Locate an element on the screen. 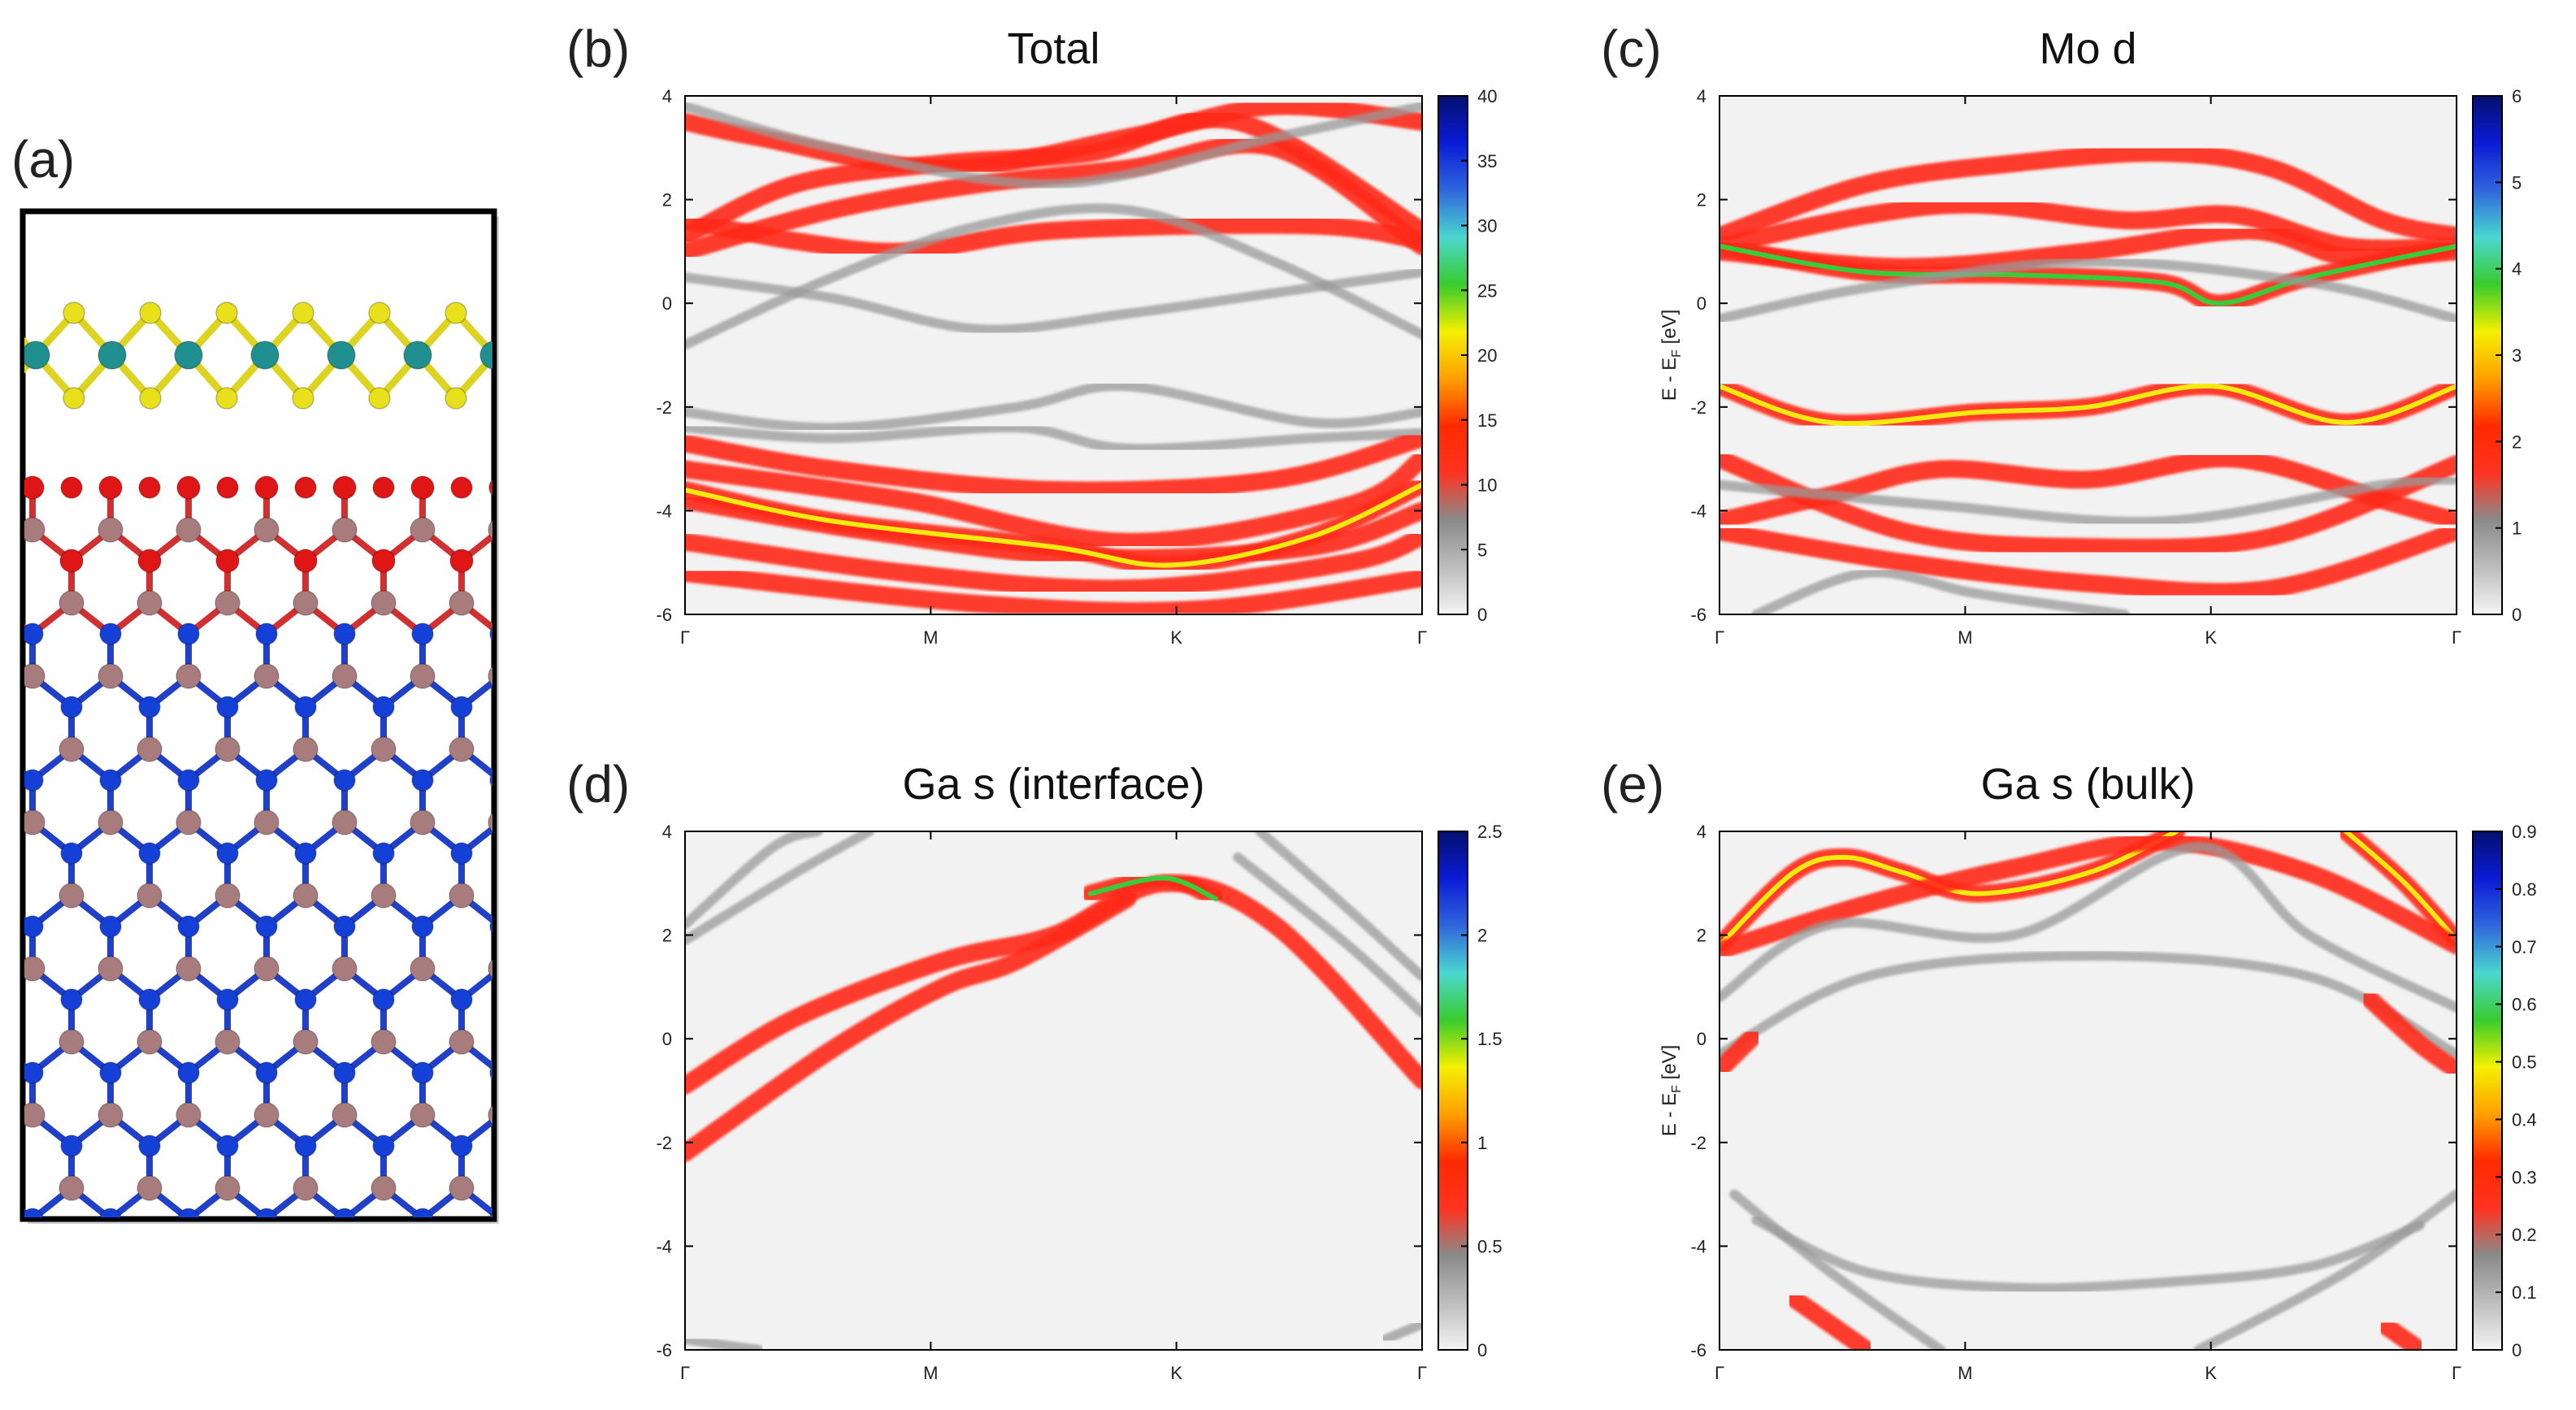  bands is located at coordinates (2088, 1091).